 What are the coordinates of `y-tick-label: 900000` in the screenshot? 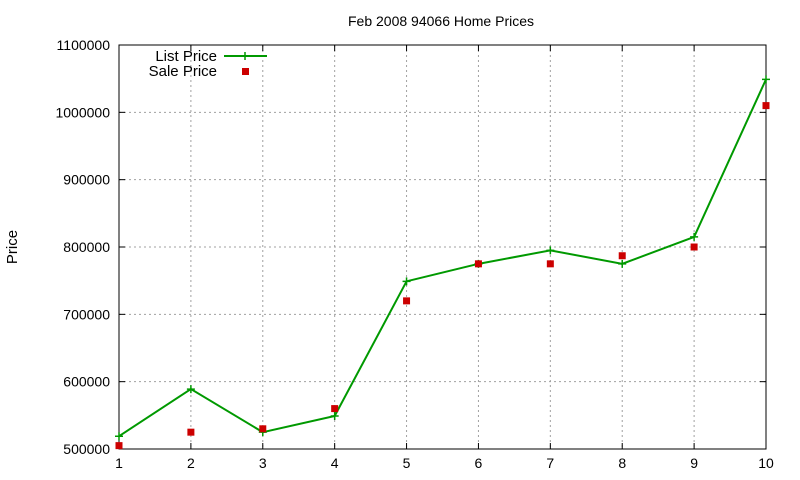 It's located at (86, 180).